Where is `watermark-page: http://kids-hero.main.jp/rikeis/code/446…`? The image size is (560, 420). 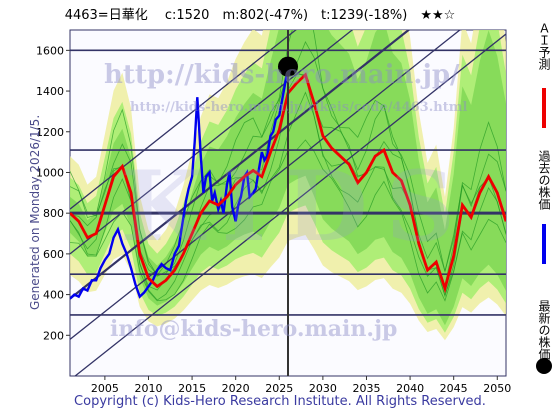 watermark-page: http://kids-hero.main.jp/rikeis/code/446… is located at coordinates (299, 107).